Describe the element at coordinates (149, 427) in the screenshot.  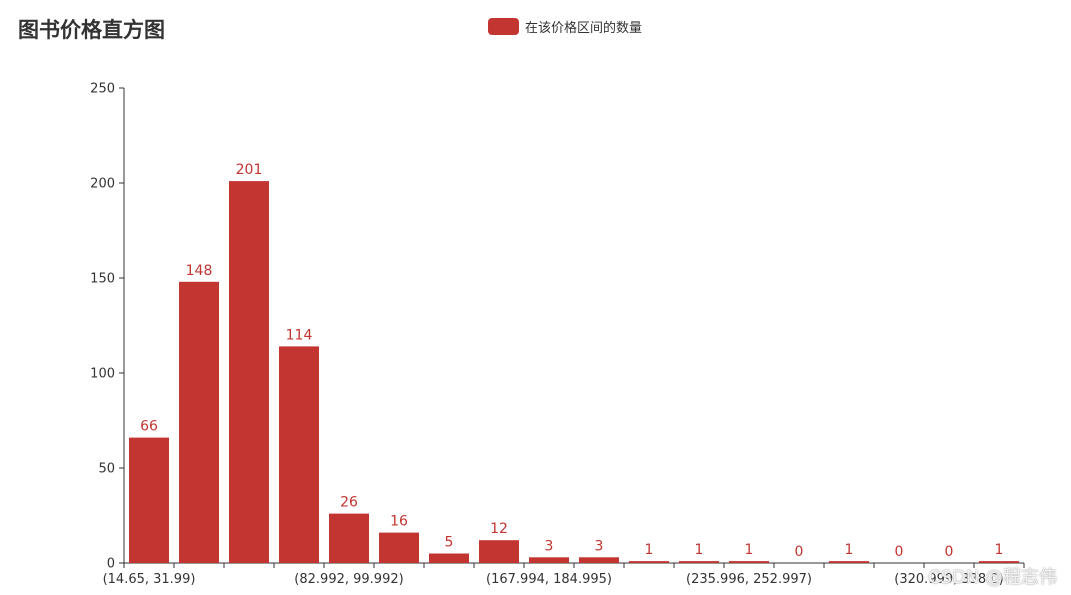
I see `bar-value-label: 66` at that location.